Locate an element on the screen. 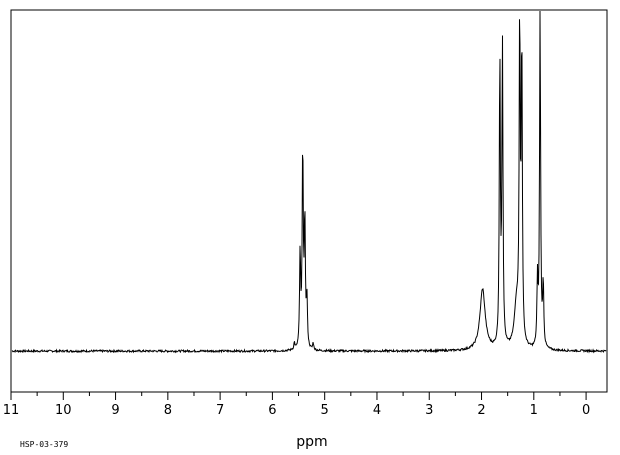 This screenshot has width=620, height=455. x-tick-label: 0 is located at coordinates (586, 410).